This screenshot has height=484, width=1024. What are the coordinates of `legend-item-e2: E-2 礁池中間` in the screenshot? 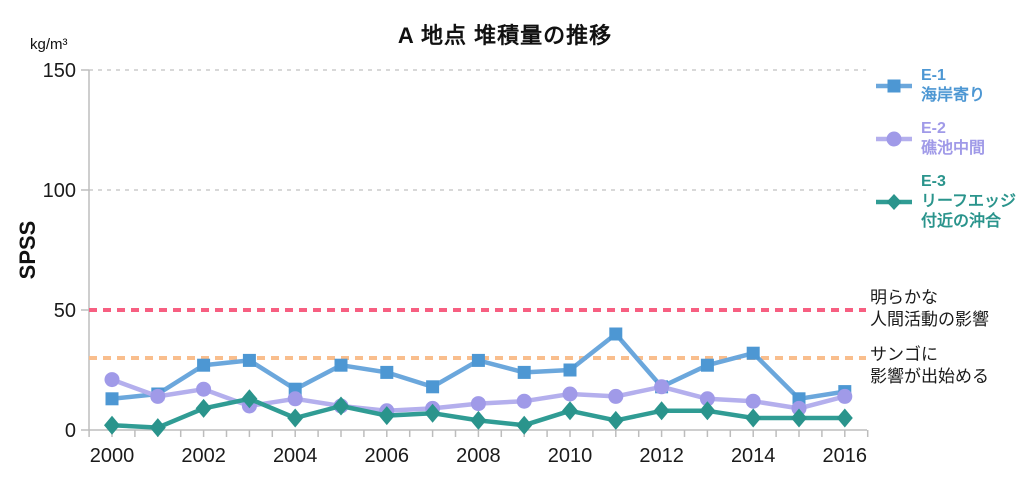 It's located at (950, 139).